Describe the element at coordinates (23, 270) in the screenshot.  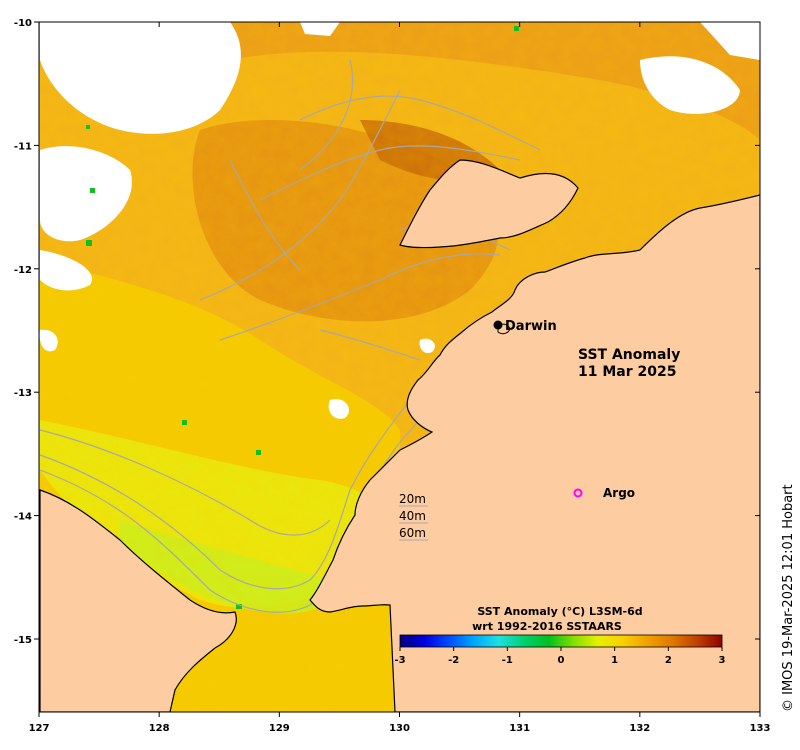
I see `y-tick-label: -12` at that location.